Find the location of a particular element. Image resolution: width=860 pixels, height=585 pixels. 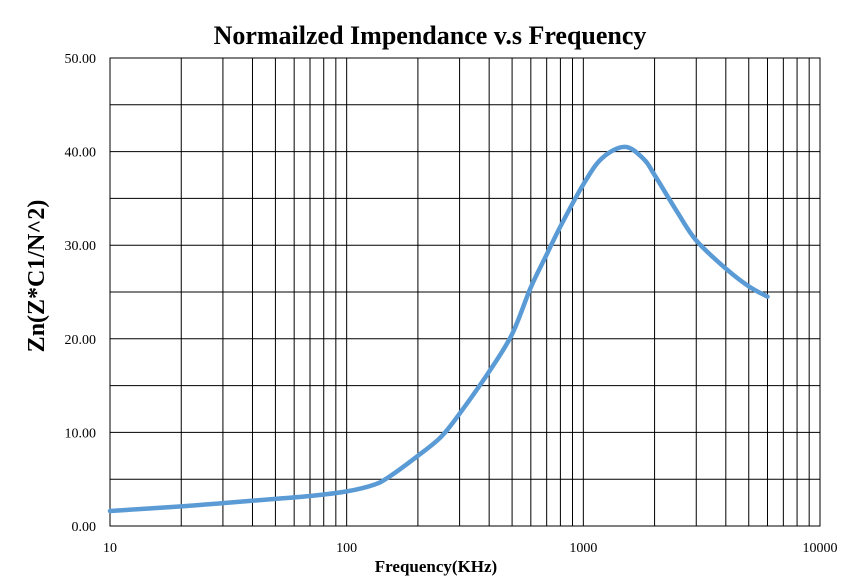

x-tick-label: 10 is located at coordinates (110, 548).